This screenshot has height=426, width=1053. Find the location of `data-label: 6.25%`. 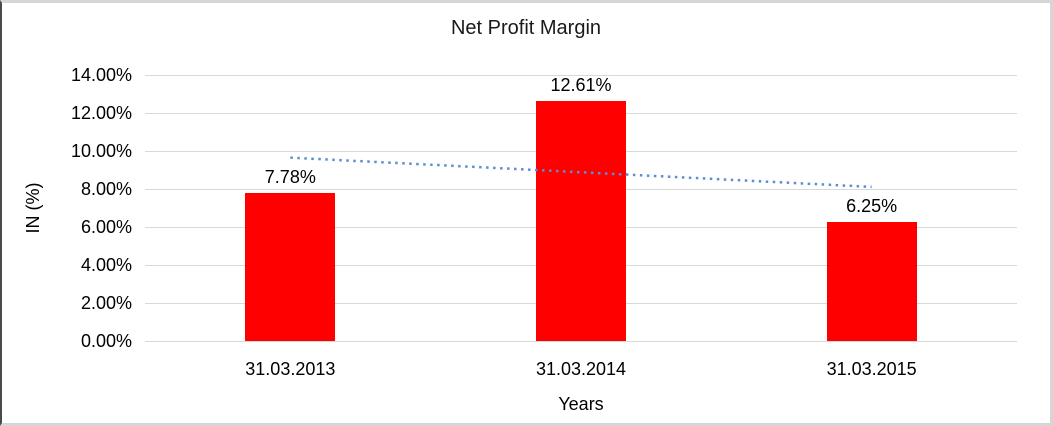

data-label: 6.25% is located at coordinates (872, 206).